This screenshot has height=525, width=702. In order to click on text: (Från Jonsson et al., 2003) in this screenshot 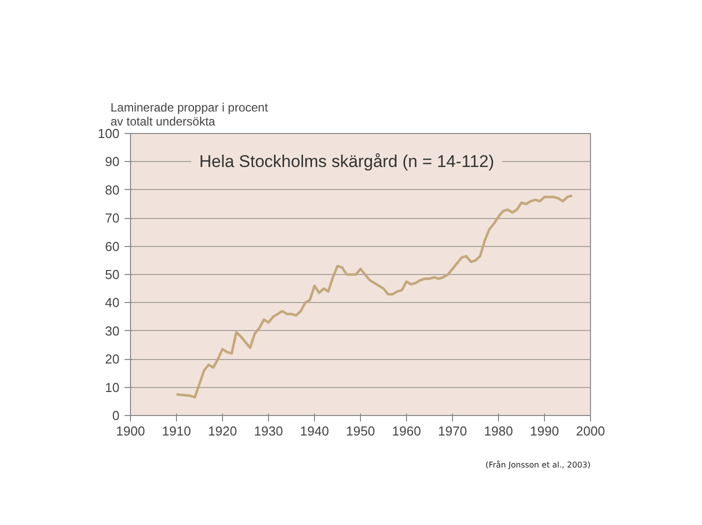, I will do `click(538, 465)`.